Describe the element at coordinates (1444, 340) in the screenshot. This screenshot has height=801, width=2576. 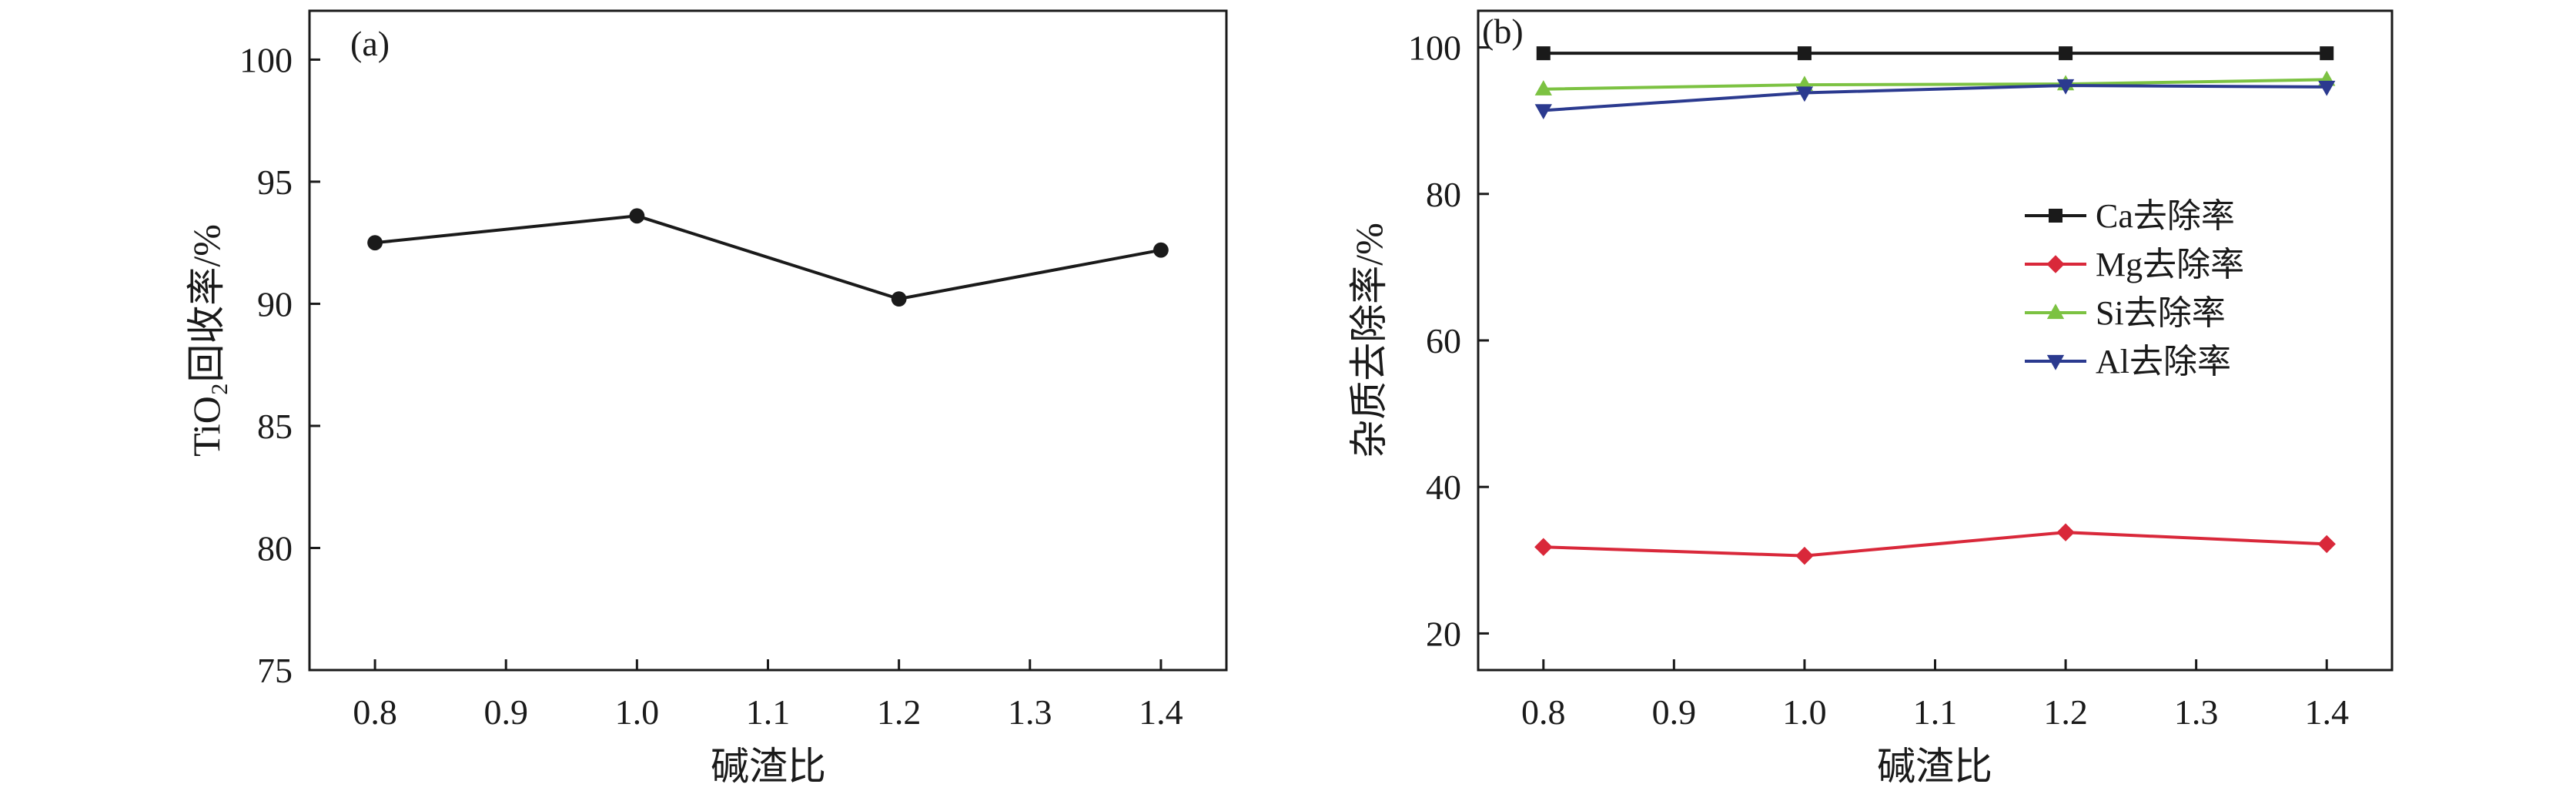
I see `y-tick-label: 60` at that location.